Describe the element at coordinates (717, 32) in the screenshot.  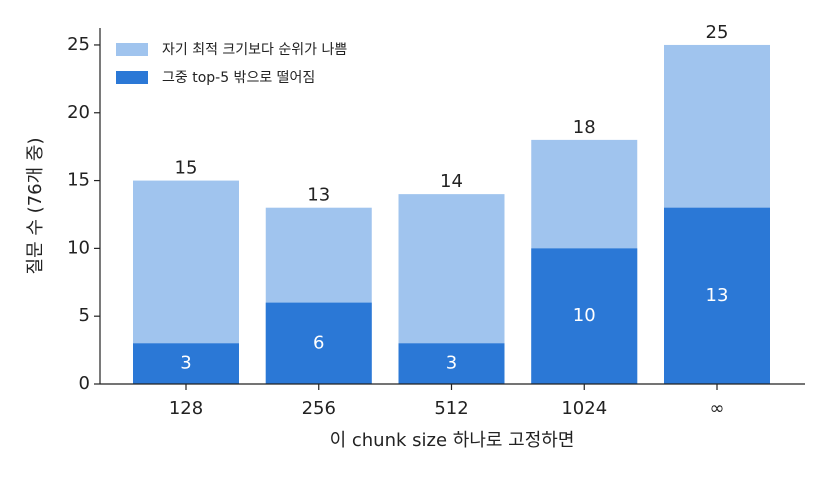
I see `value-label: 25` at that location.